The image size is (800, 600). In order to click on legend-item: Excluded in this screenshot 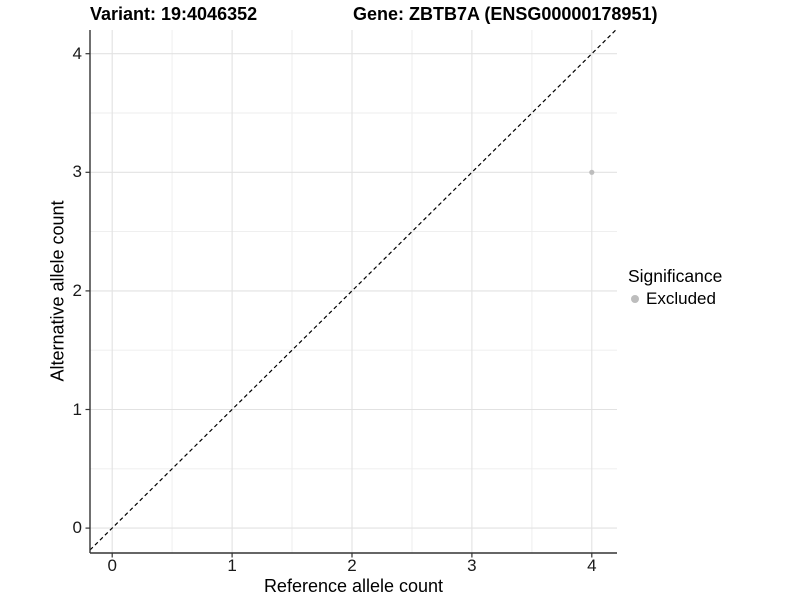, I will do `click(676, 298)`.